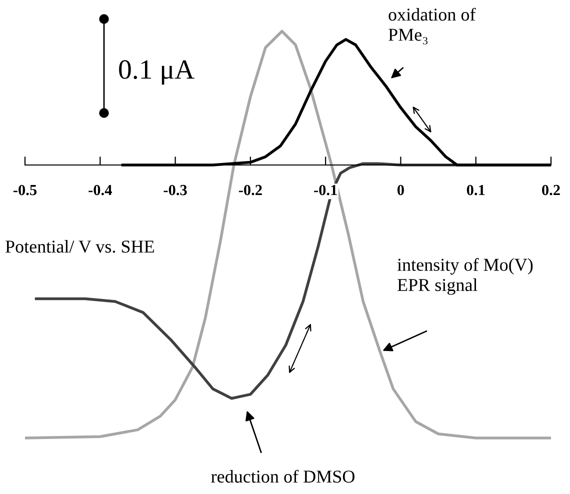  Describe the element at coordinates (250, 190) in the screenshot. I see `x-tick-label: -0.2` at that location.